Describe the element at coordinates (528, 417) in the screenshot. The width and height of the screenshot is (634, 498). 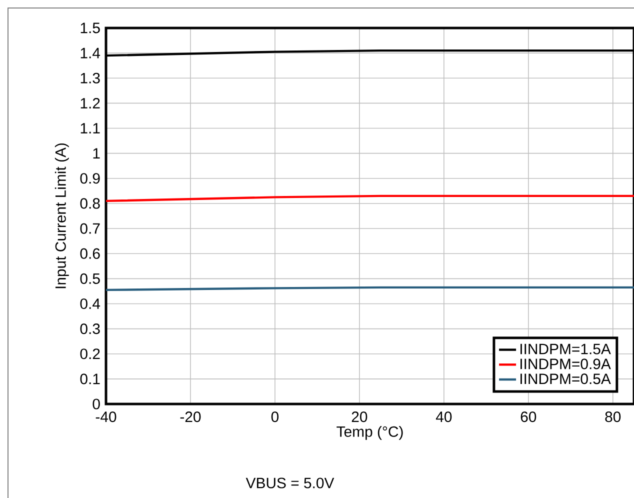
I see `x-tick-label: 60` at that location.